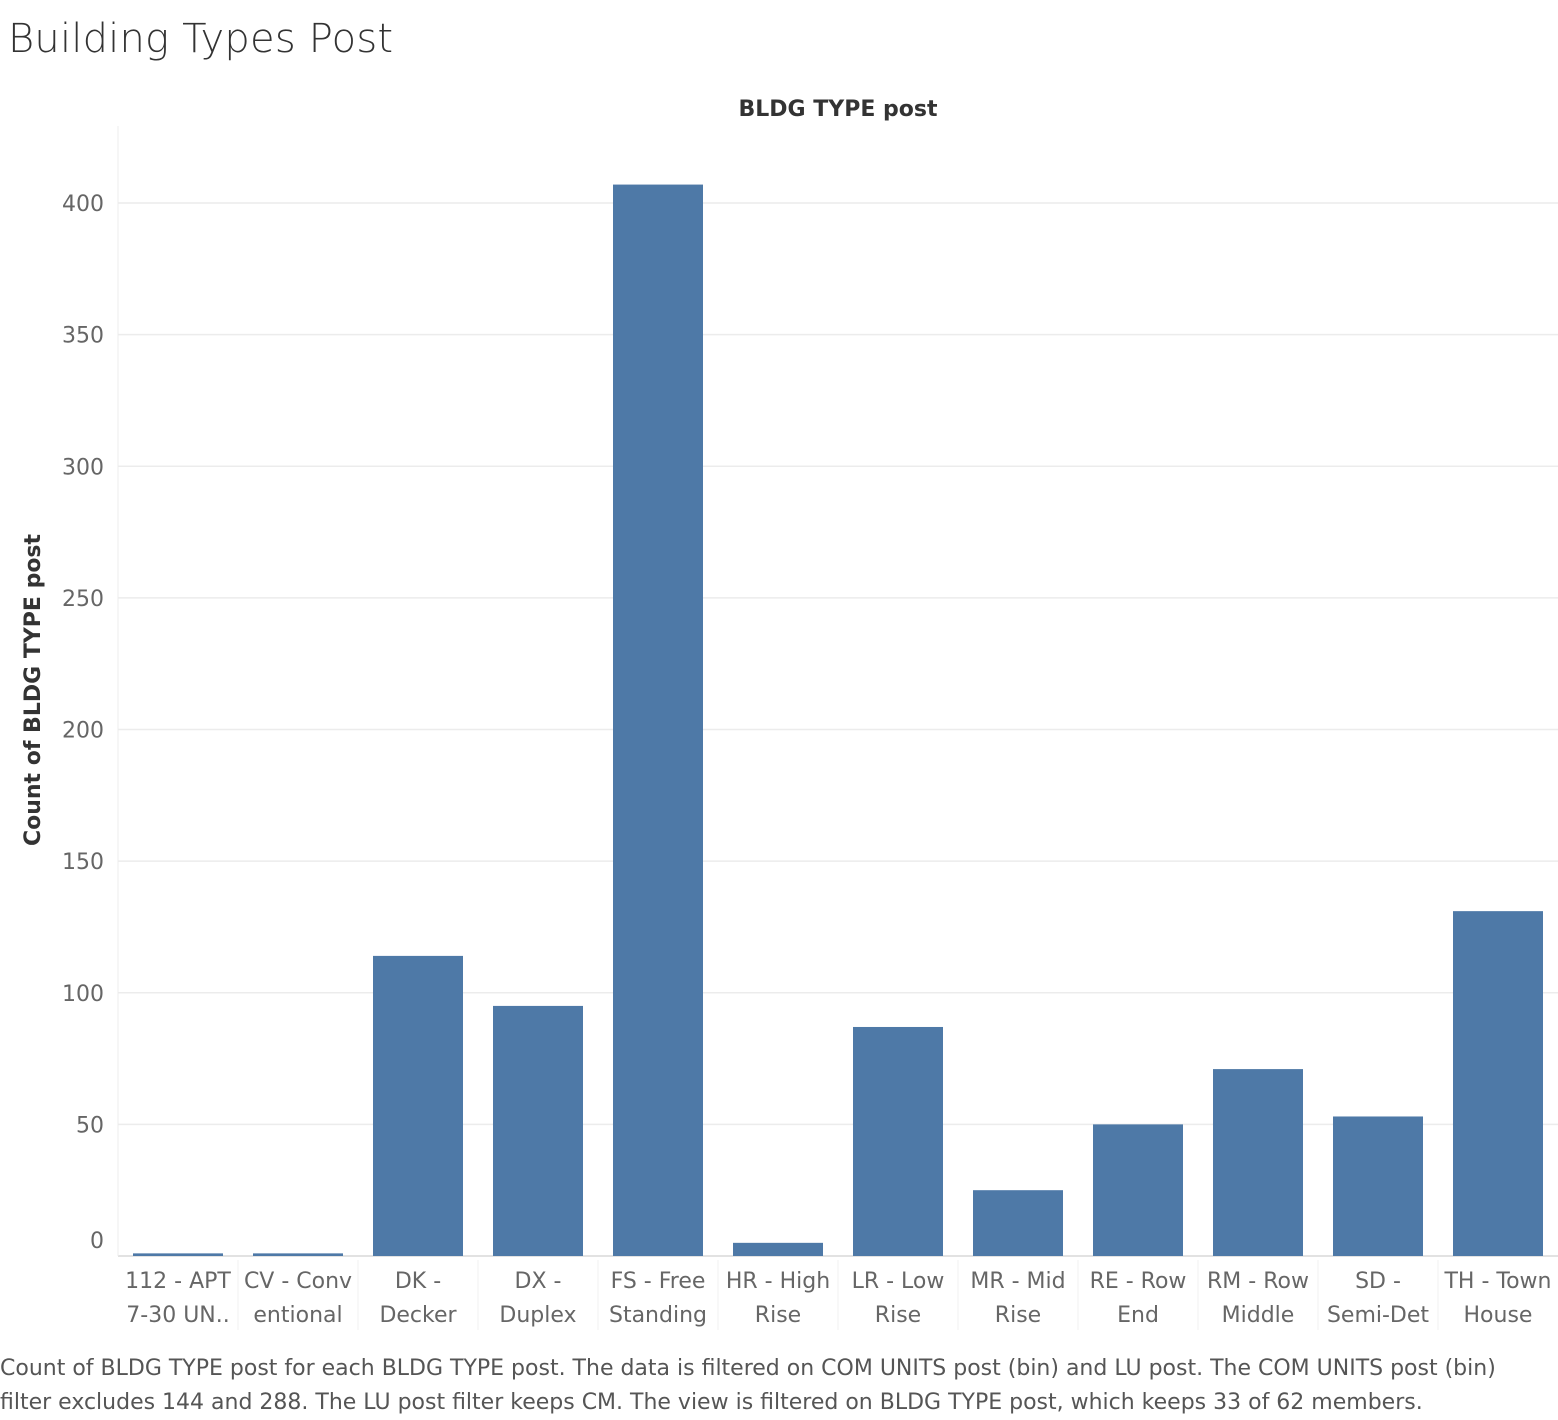 The width and height of the screenshot is (1558, 1420). What do you see at coordinates (83, 336) in the screenshot?
I see `y-tick-label: 350` at bounding box center [83, 336].